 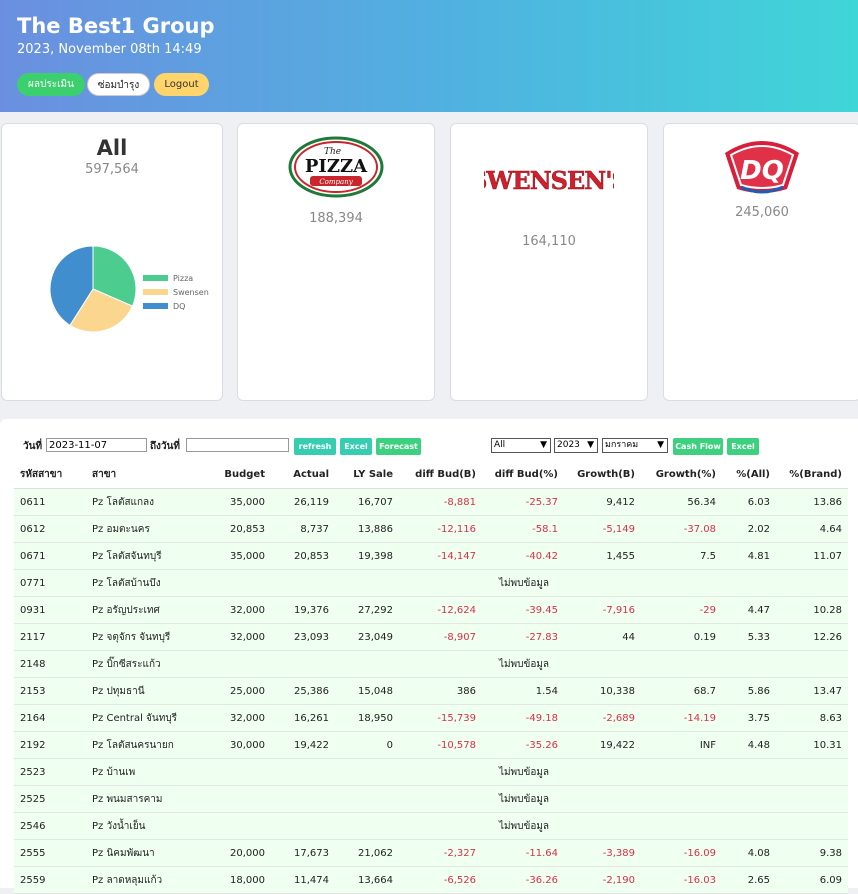 I want to click on branch-name-cell: Pz จตุจักร จันทบุรี, so click(x=143, y=637).